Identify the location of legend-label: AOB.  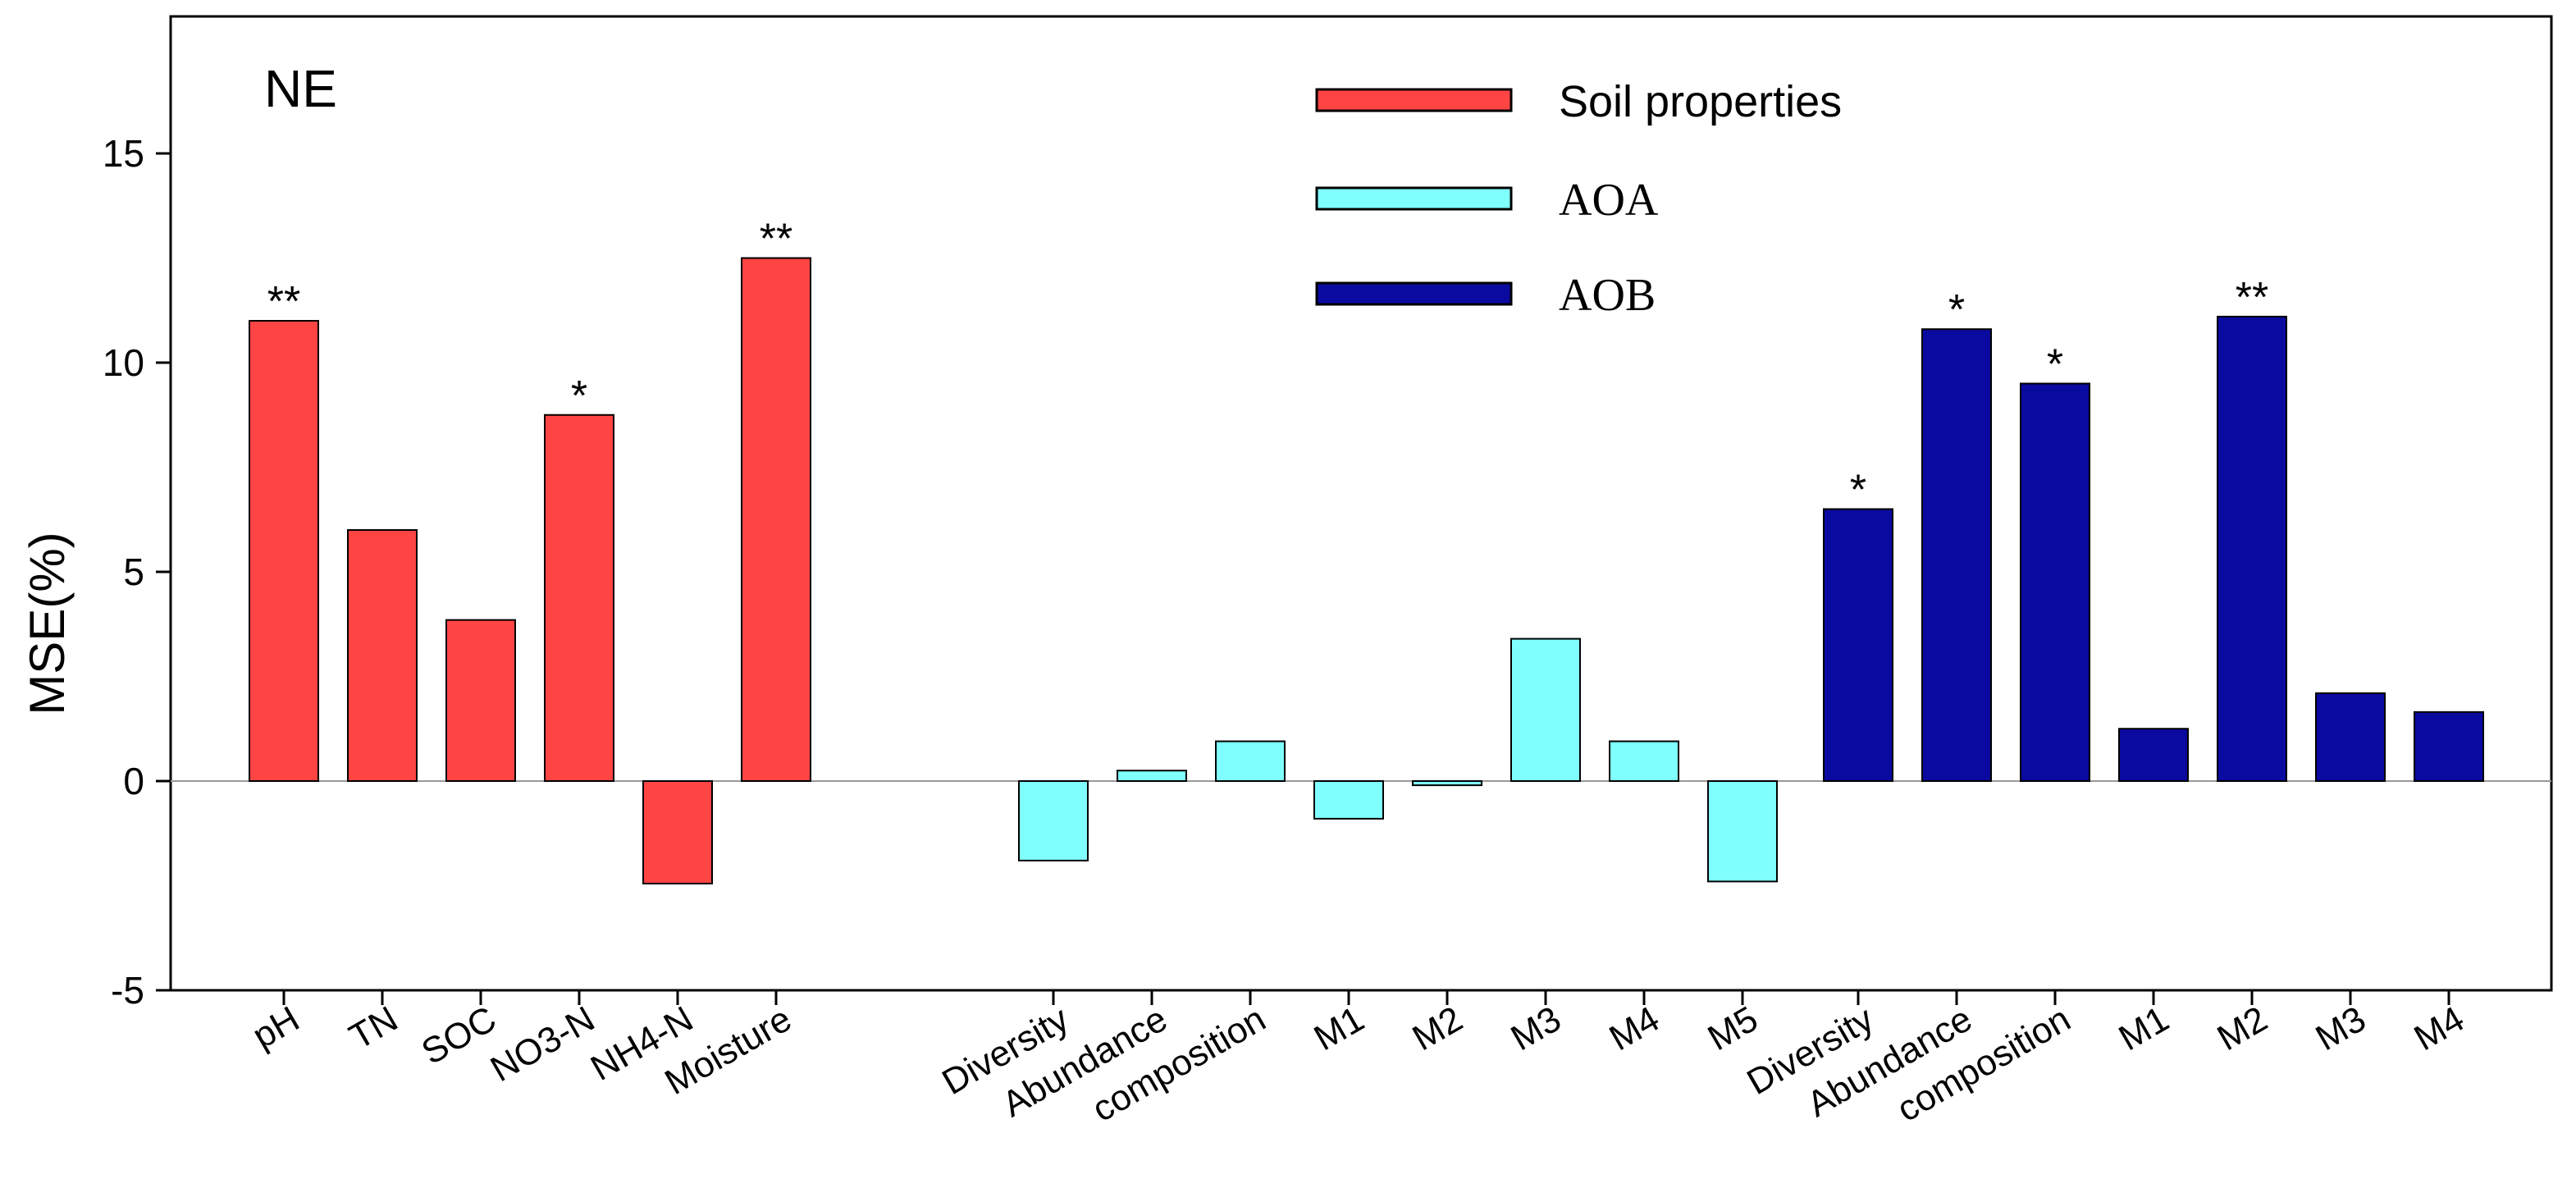
(1608, 295).